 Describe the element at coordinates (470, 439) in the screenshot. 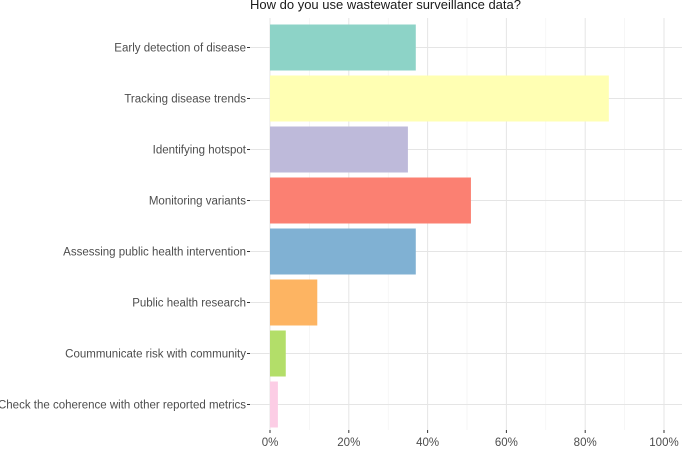

I see `x-axis-ticks: 0% 20% 40% 60% 80% 100%` at that location.